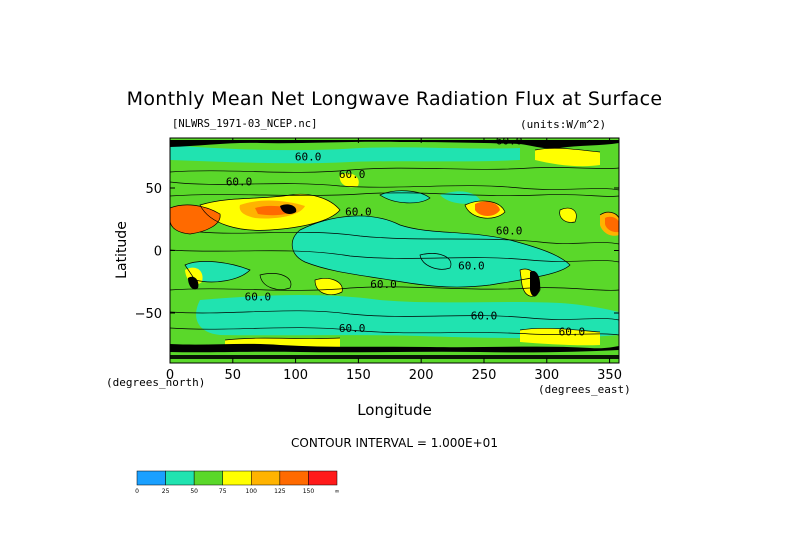 The image size is (789, 558). I want to click on x-axis-label: Longitude, so click(394, 410).